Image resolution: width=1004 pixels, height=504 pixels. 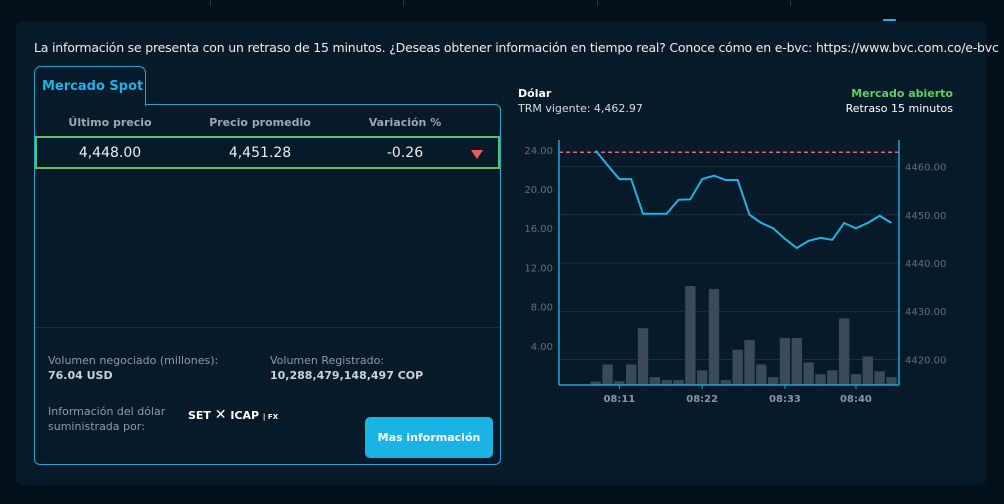 What do you see at coordinates (110, 122) in the screenshot?
I see `header-last-price: Último precio` at bounding box center [110, 122].